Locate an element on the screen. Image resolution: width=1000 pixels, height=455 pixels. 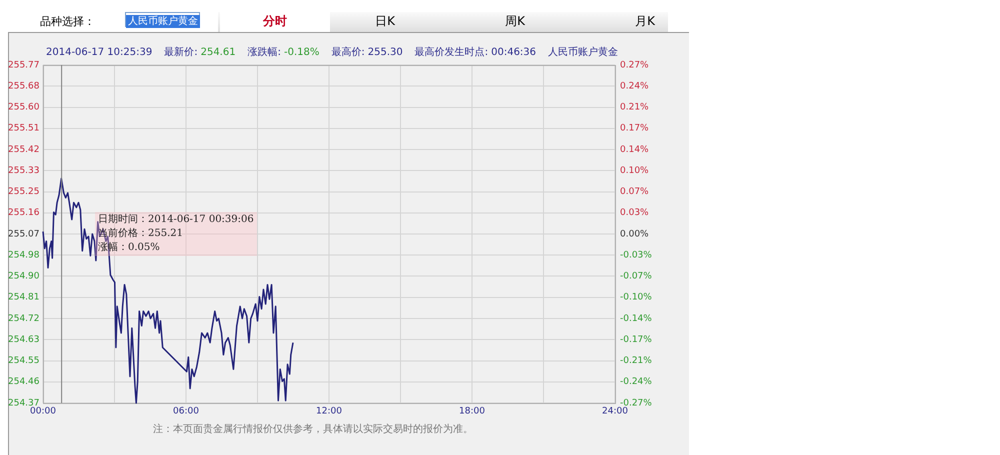
text: 日K is located at coordinates (385, 21).